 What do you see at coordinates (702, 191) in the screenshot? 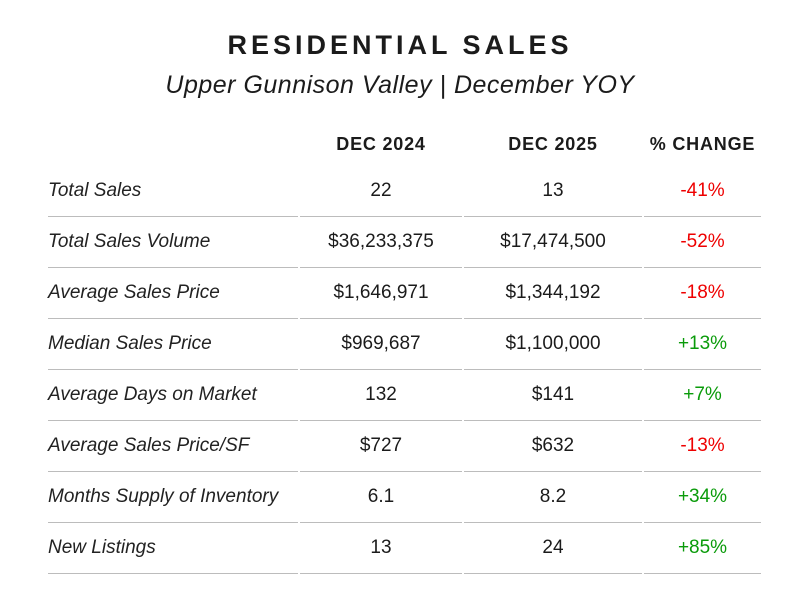
I see `pct-change-value: -41%` at bounding box center [702, 191].